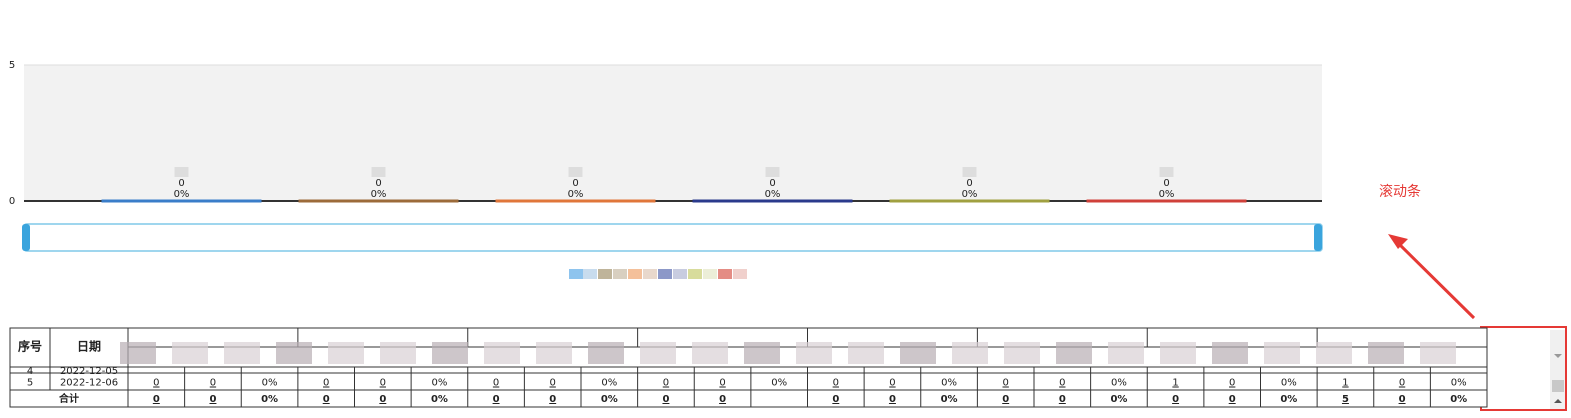  Describe the element at coordinates (1345, 399) in the screenshot. I see `total-cell: 5` at that location.